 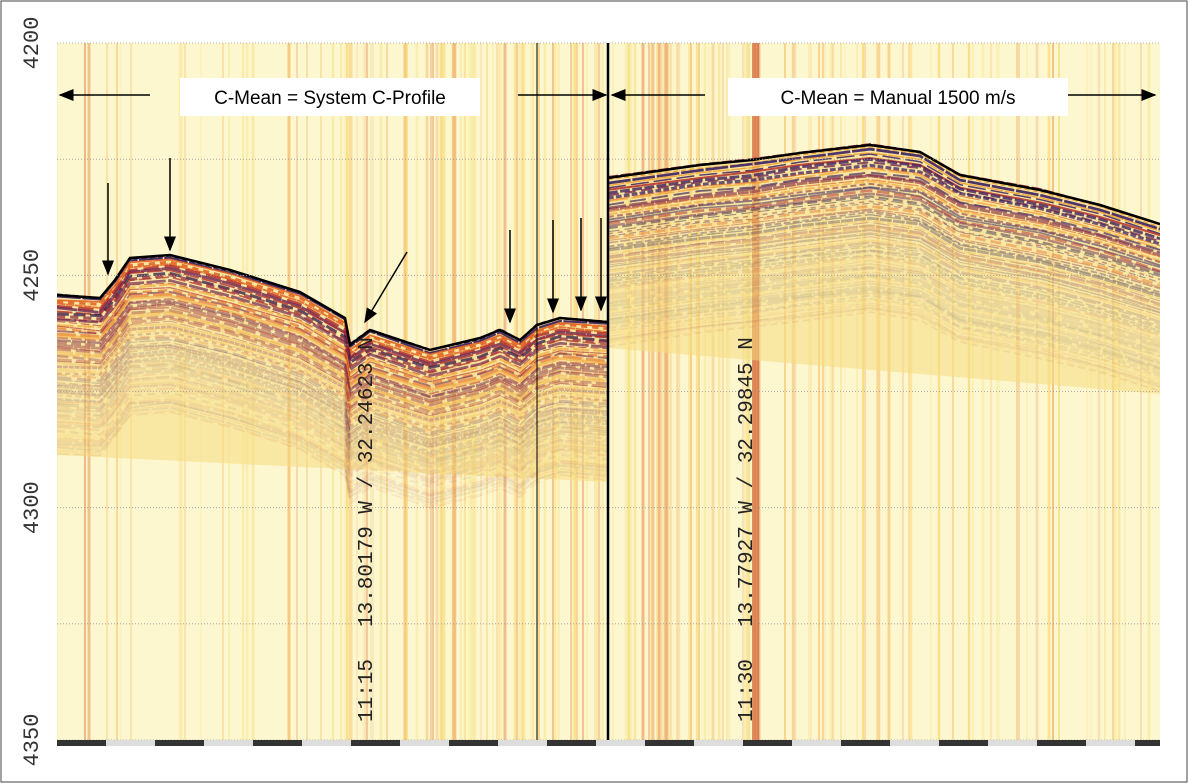 What do you see at coordinates (354, 241) in the screenshot?
I see `vertical-arrows` at bounding box center [354, 241].